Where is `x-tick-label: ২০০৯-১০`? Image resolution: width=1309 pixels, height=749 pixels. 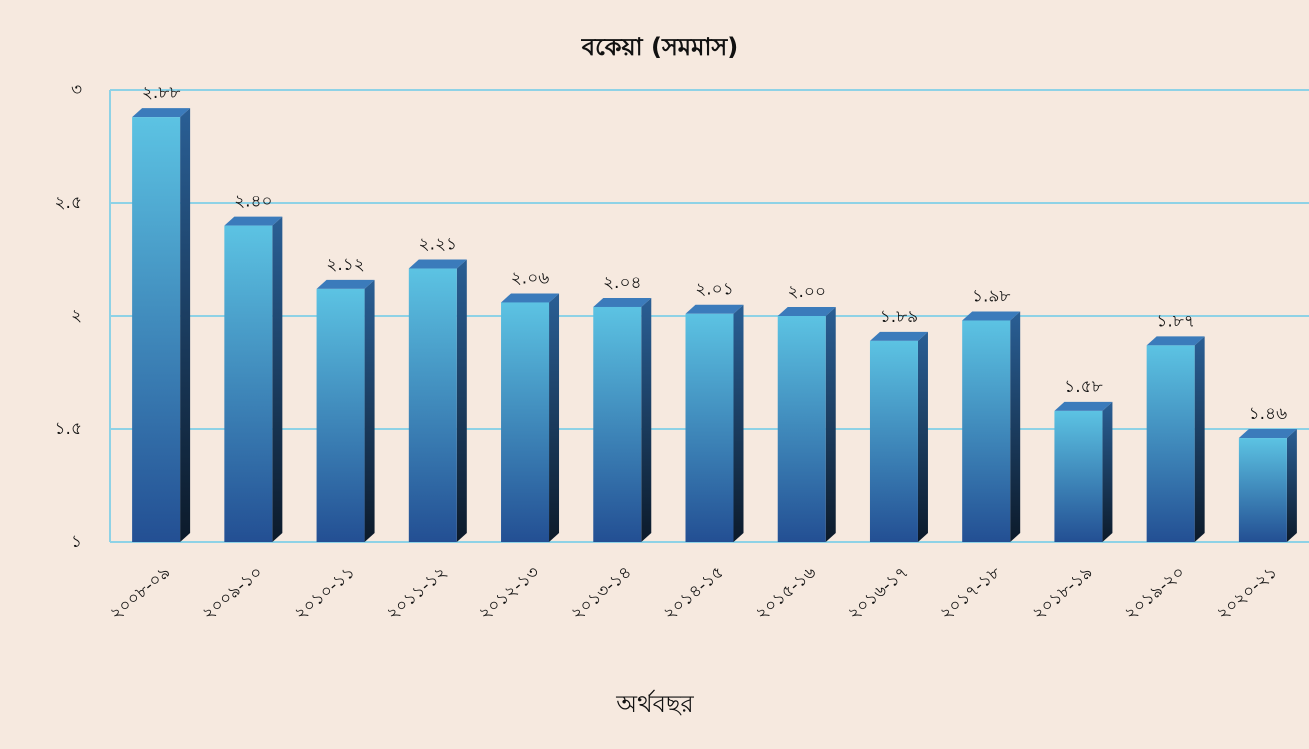
x-tick-label: ২০০৯-১০ is located at coordinates (232, 593).